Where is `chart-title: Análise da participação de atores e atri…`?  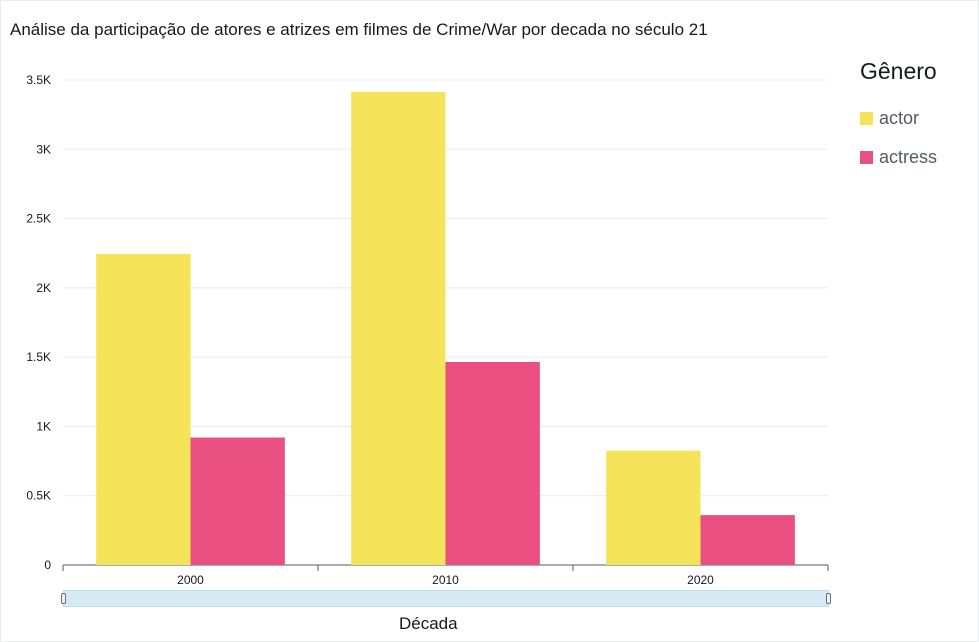 chart-title: Análise da participação de atores e atri… is located at coordinates (359, 29).